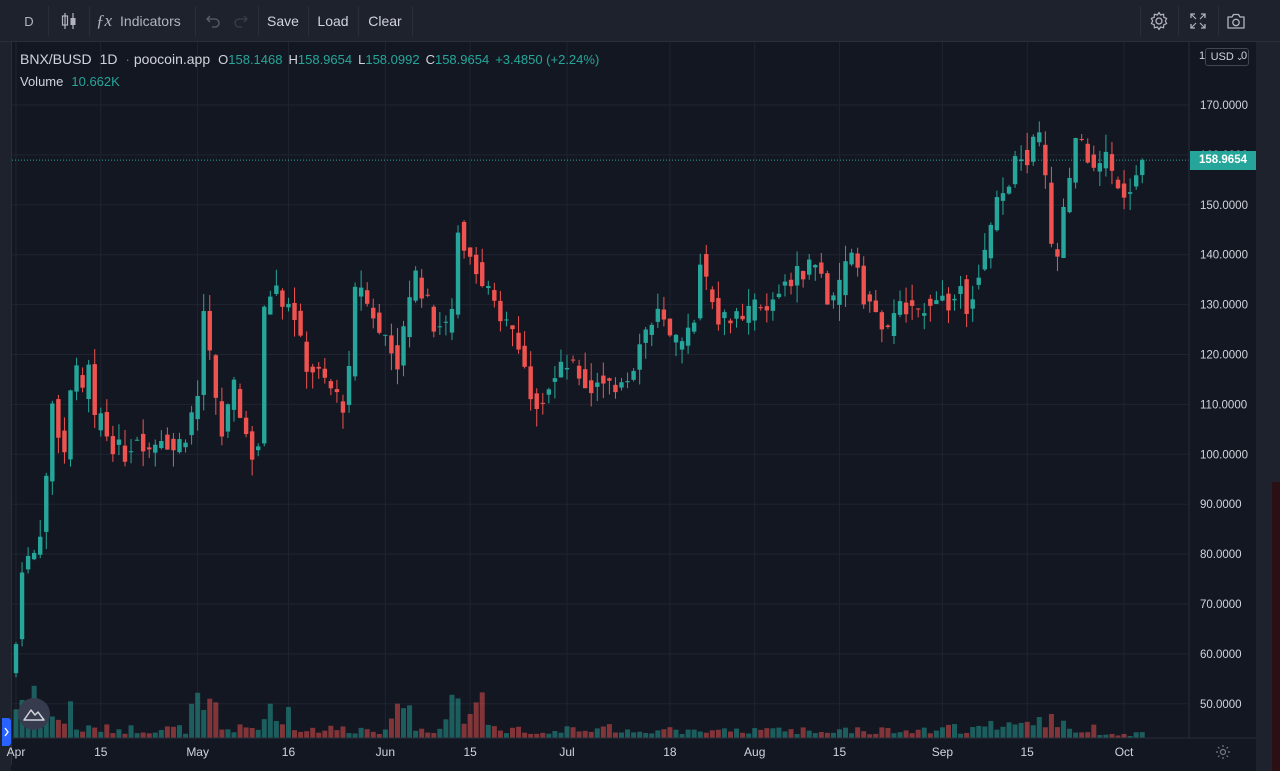  What do you see at coordinates (333, 21) in the screenshot?
I see `load-button: Load` at bounding box center [333, 21].